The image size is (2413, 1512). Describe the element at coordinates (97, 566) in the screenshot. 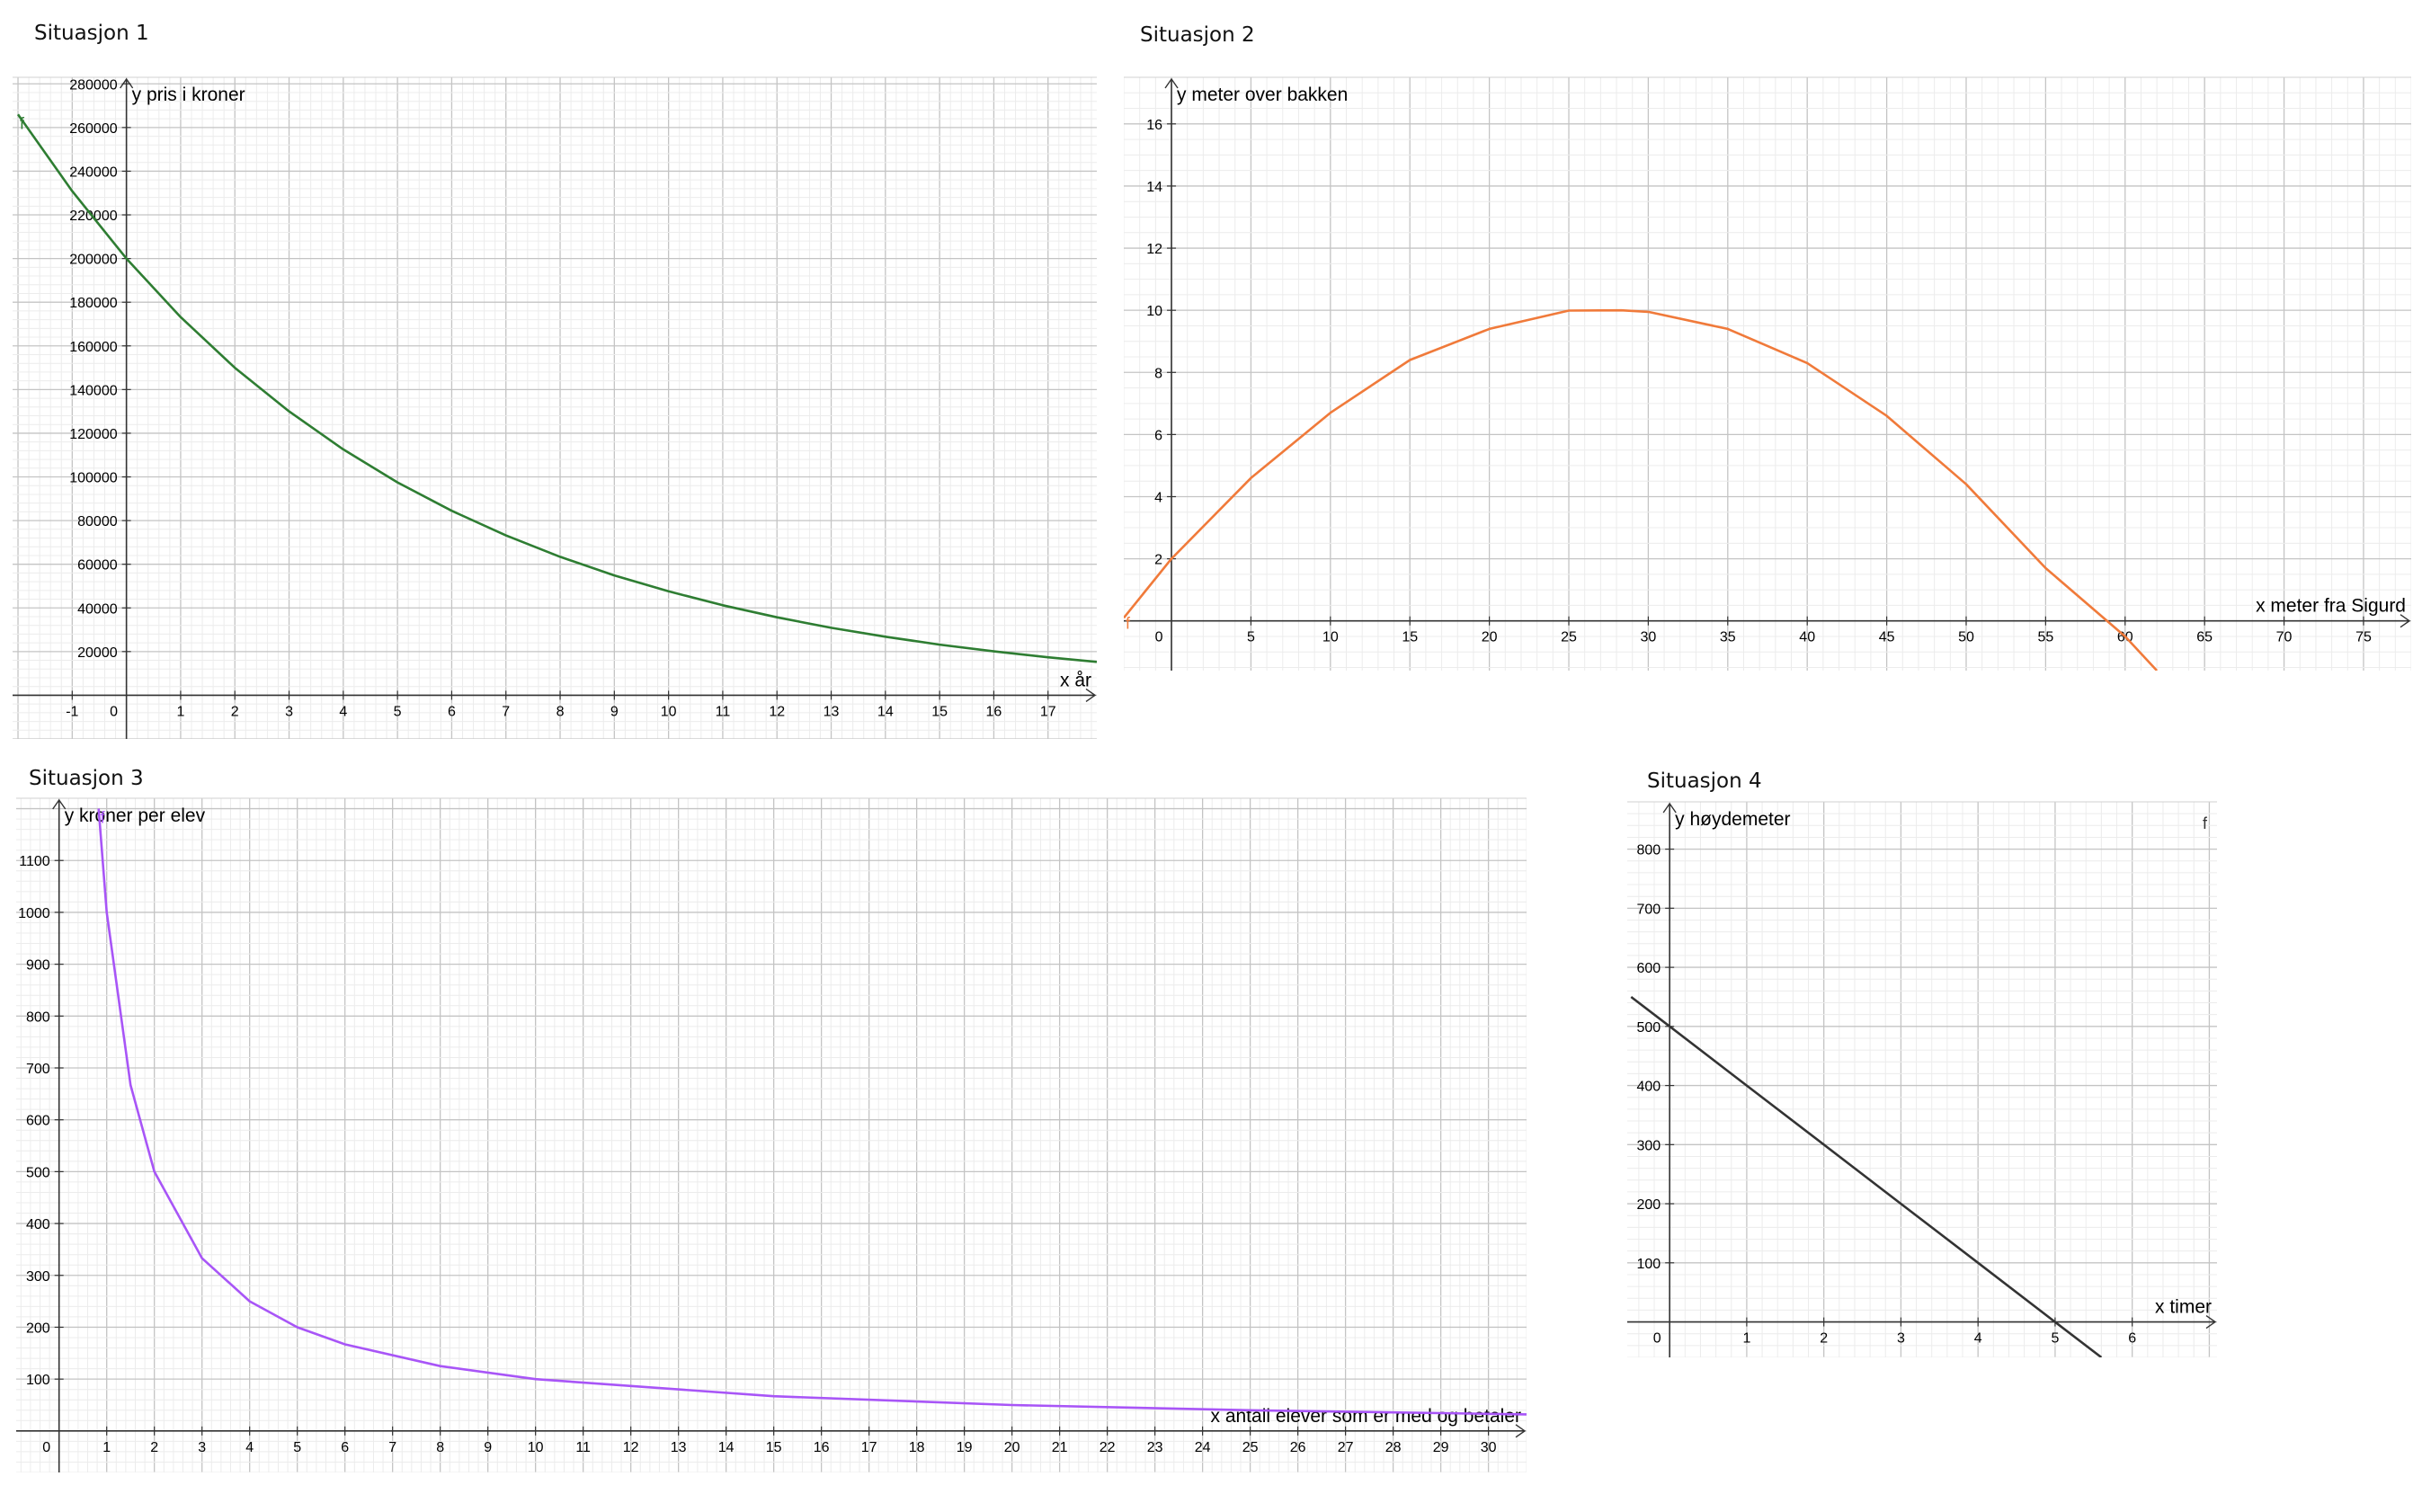

I see `y-tick-label: 60000` at that location.